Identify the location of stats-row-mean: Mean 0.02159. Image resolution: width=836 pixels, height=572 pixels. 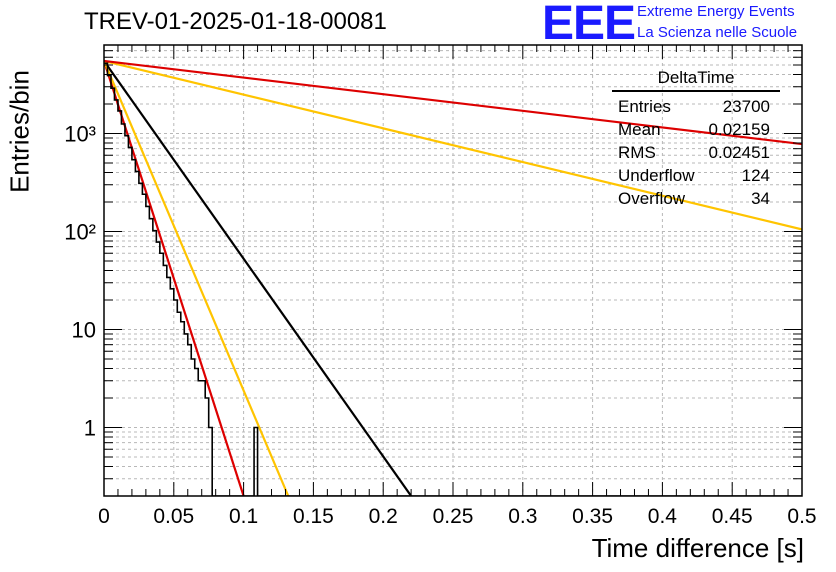
(696, 129).